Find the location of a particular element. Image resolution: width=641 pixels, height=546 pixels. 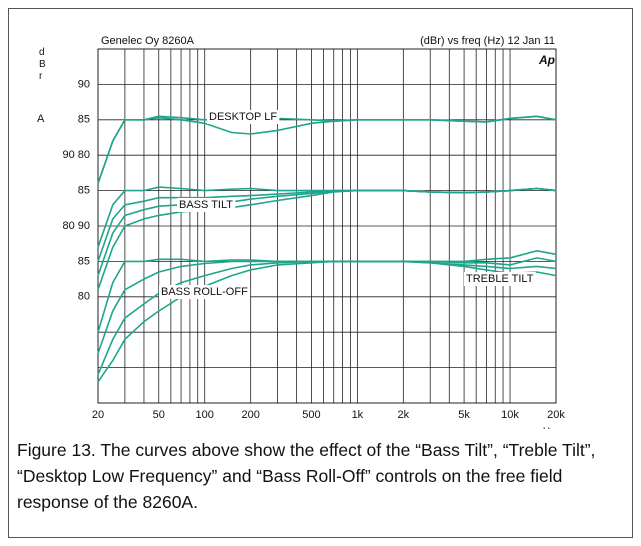

x-tick-label: 50 is located at coordinates (159, 415).